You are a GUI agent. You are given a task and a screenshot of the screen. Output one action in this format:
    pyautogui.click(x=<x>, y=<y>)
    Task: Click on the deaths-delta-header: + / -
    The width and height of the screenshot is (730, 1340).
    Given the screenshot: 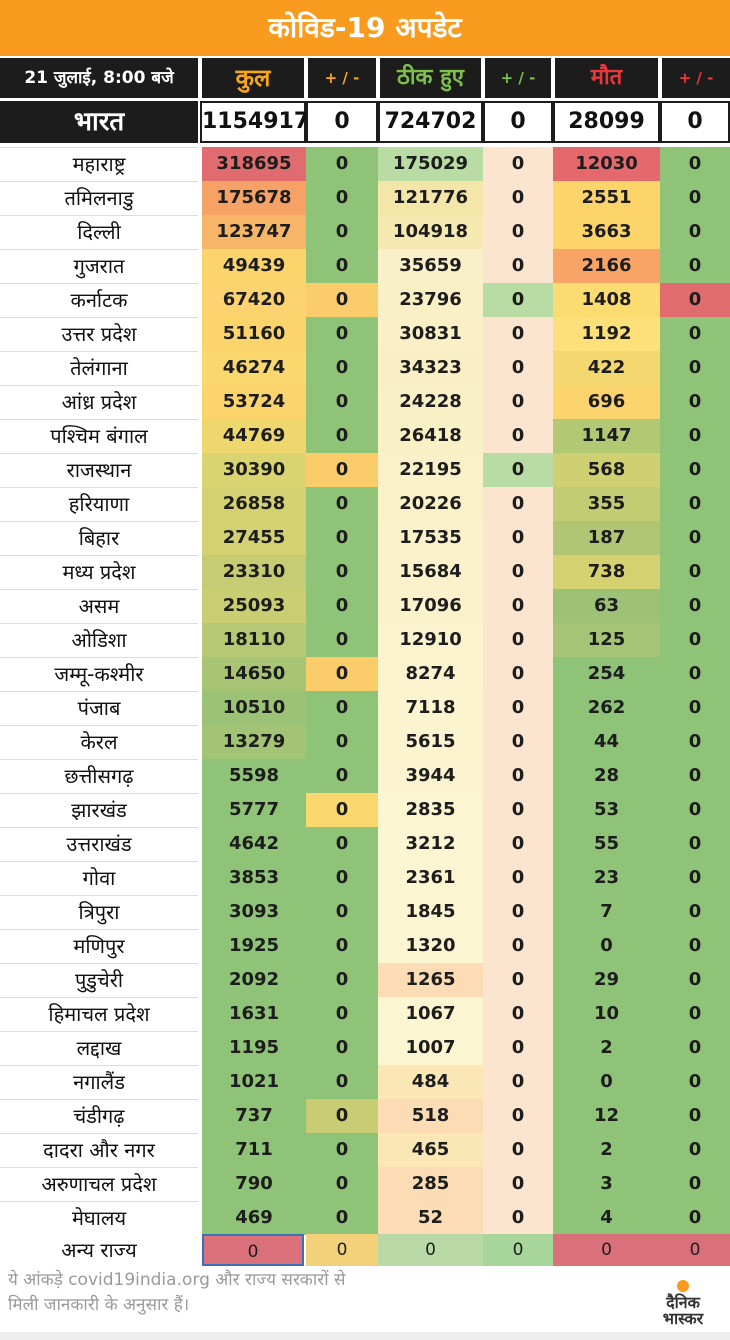 What is the action you would take?
    pyautogui.click(x=696, y=78)
    